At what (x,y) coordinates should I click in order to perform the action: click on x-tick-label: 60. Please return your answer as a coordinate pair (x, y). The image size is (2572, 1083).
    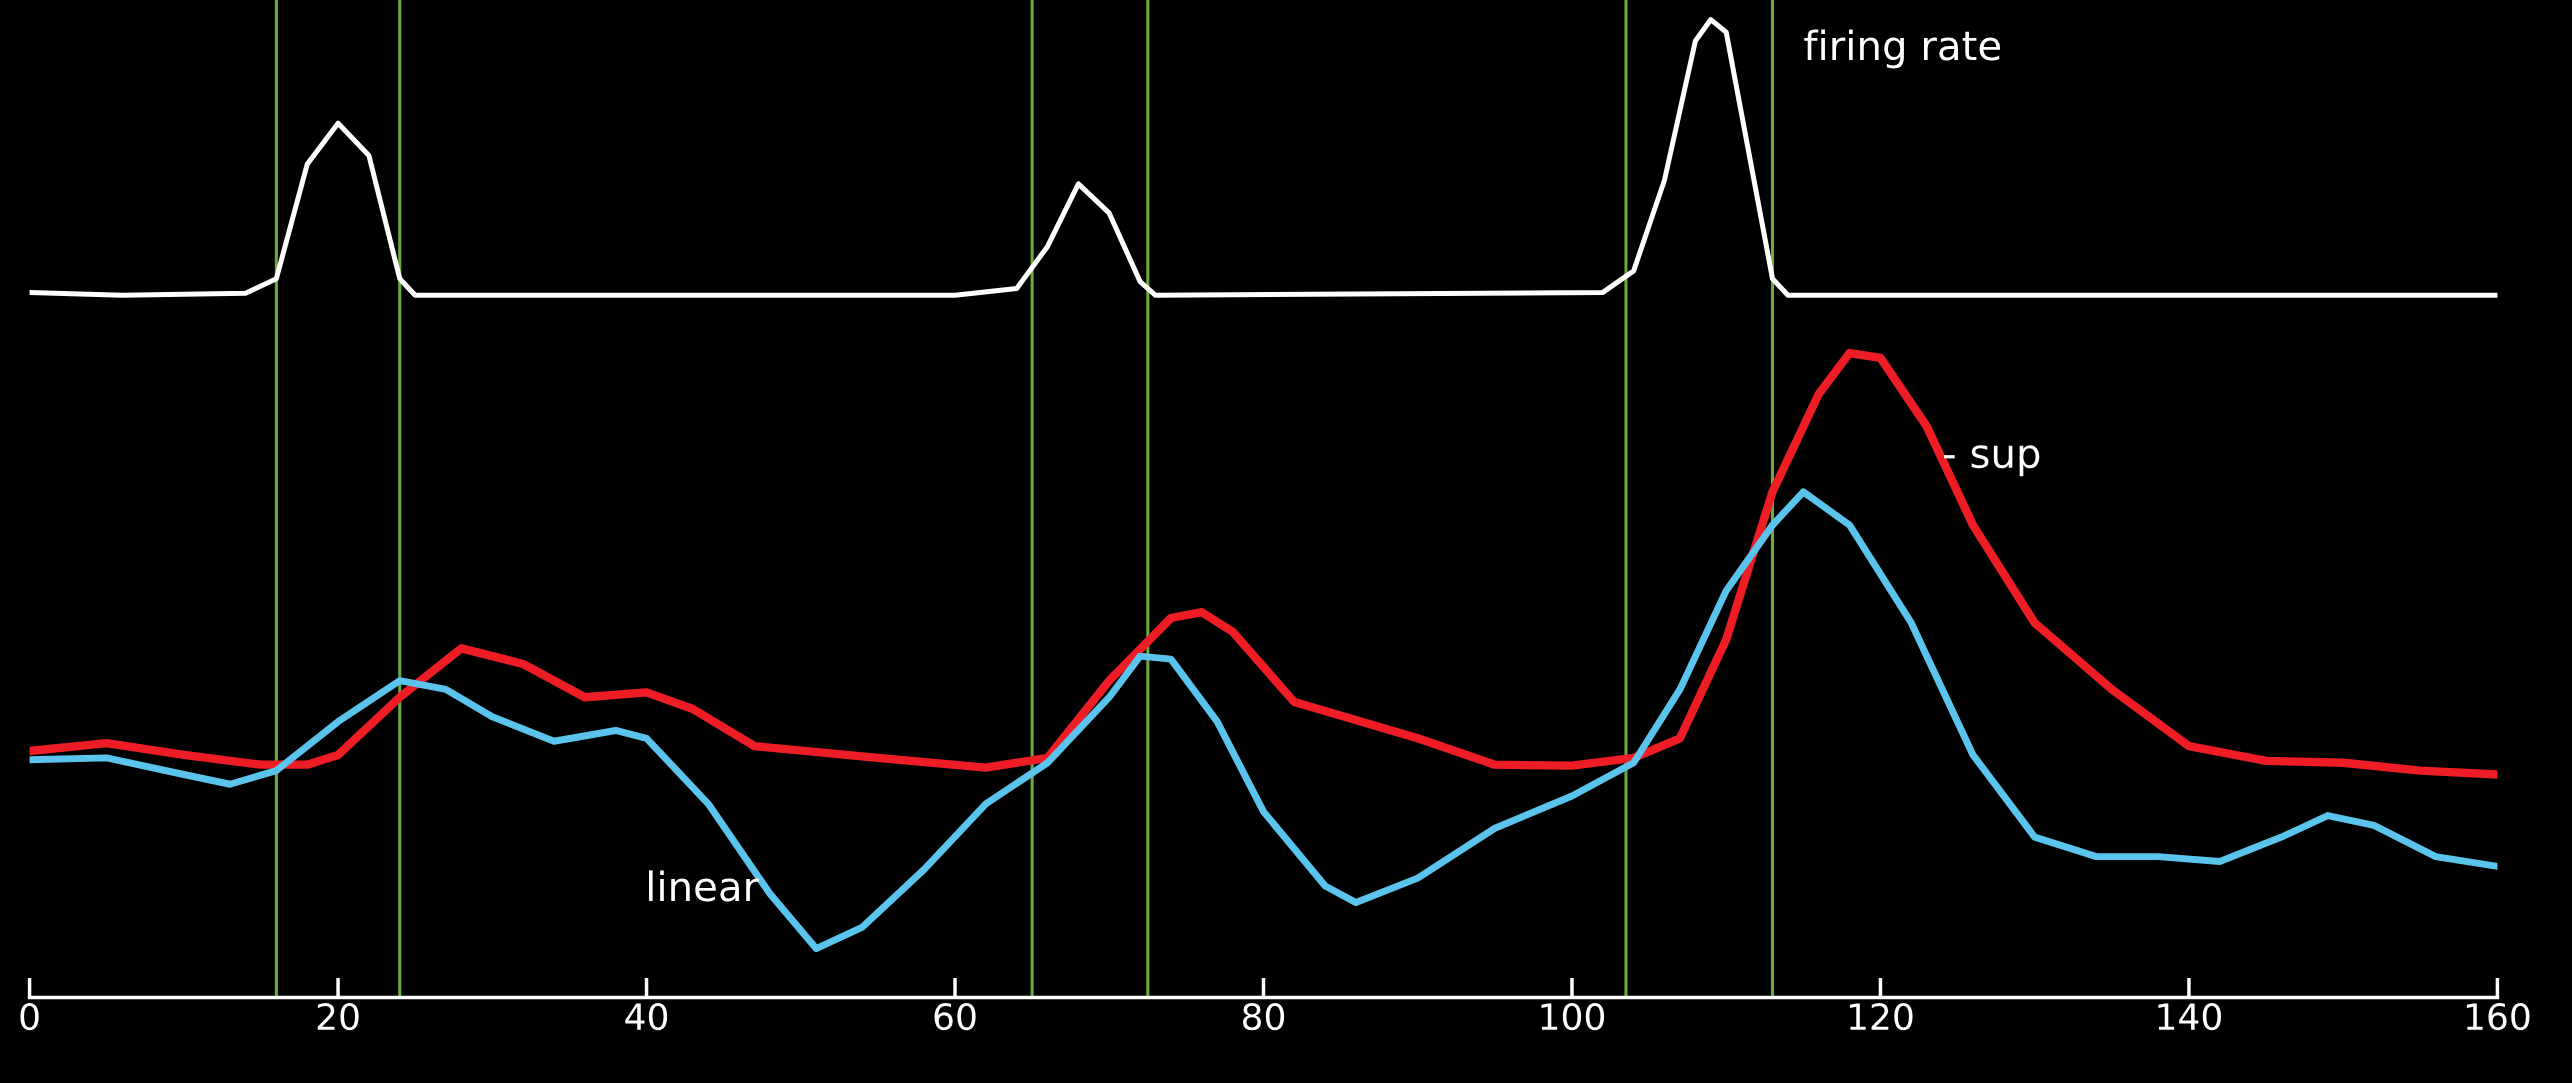
    Looking at the image, I should click on (955, 1016).